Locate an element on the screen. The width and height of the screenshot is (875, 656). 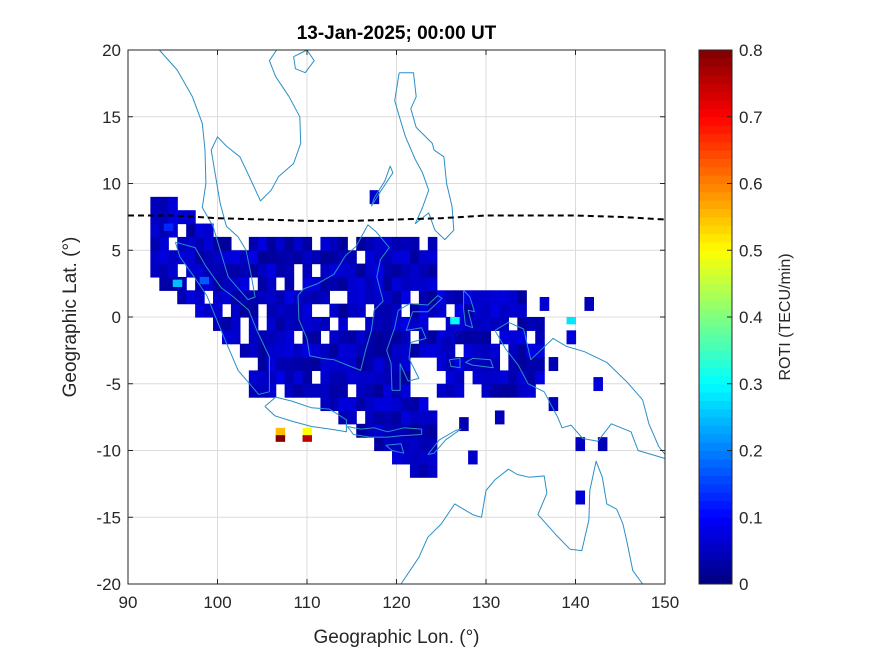
x-axis-label: Geographic Lon. (°) is located at coordinates (396, 637).